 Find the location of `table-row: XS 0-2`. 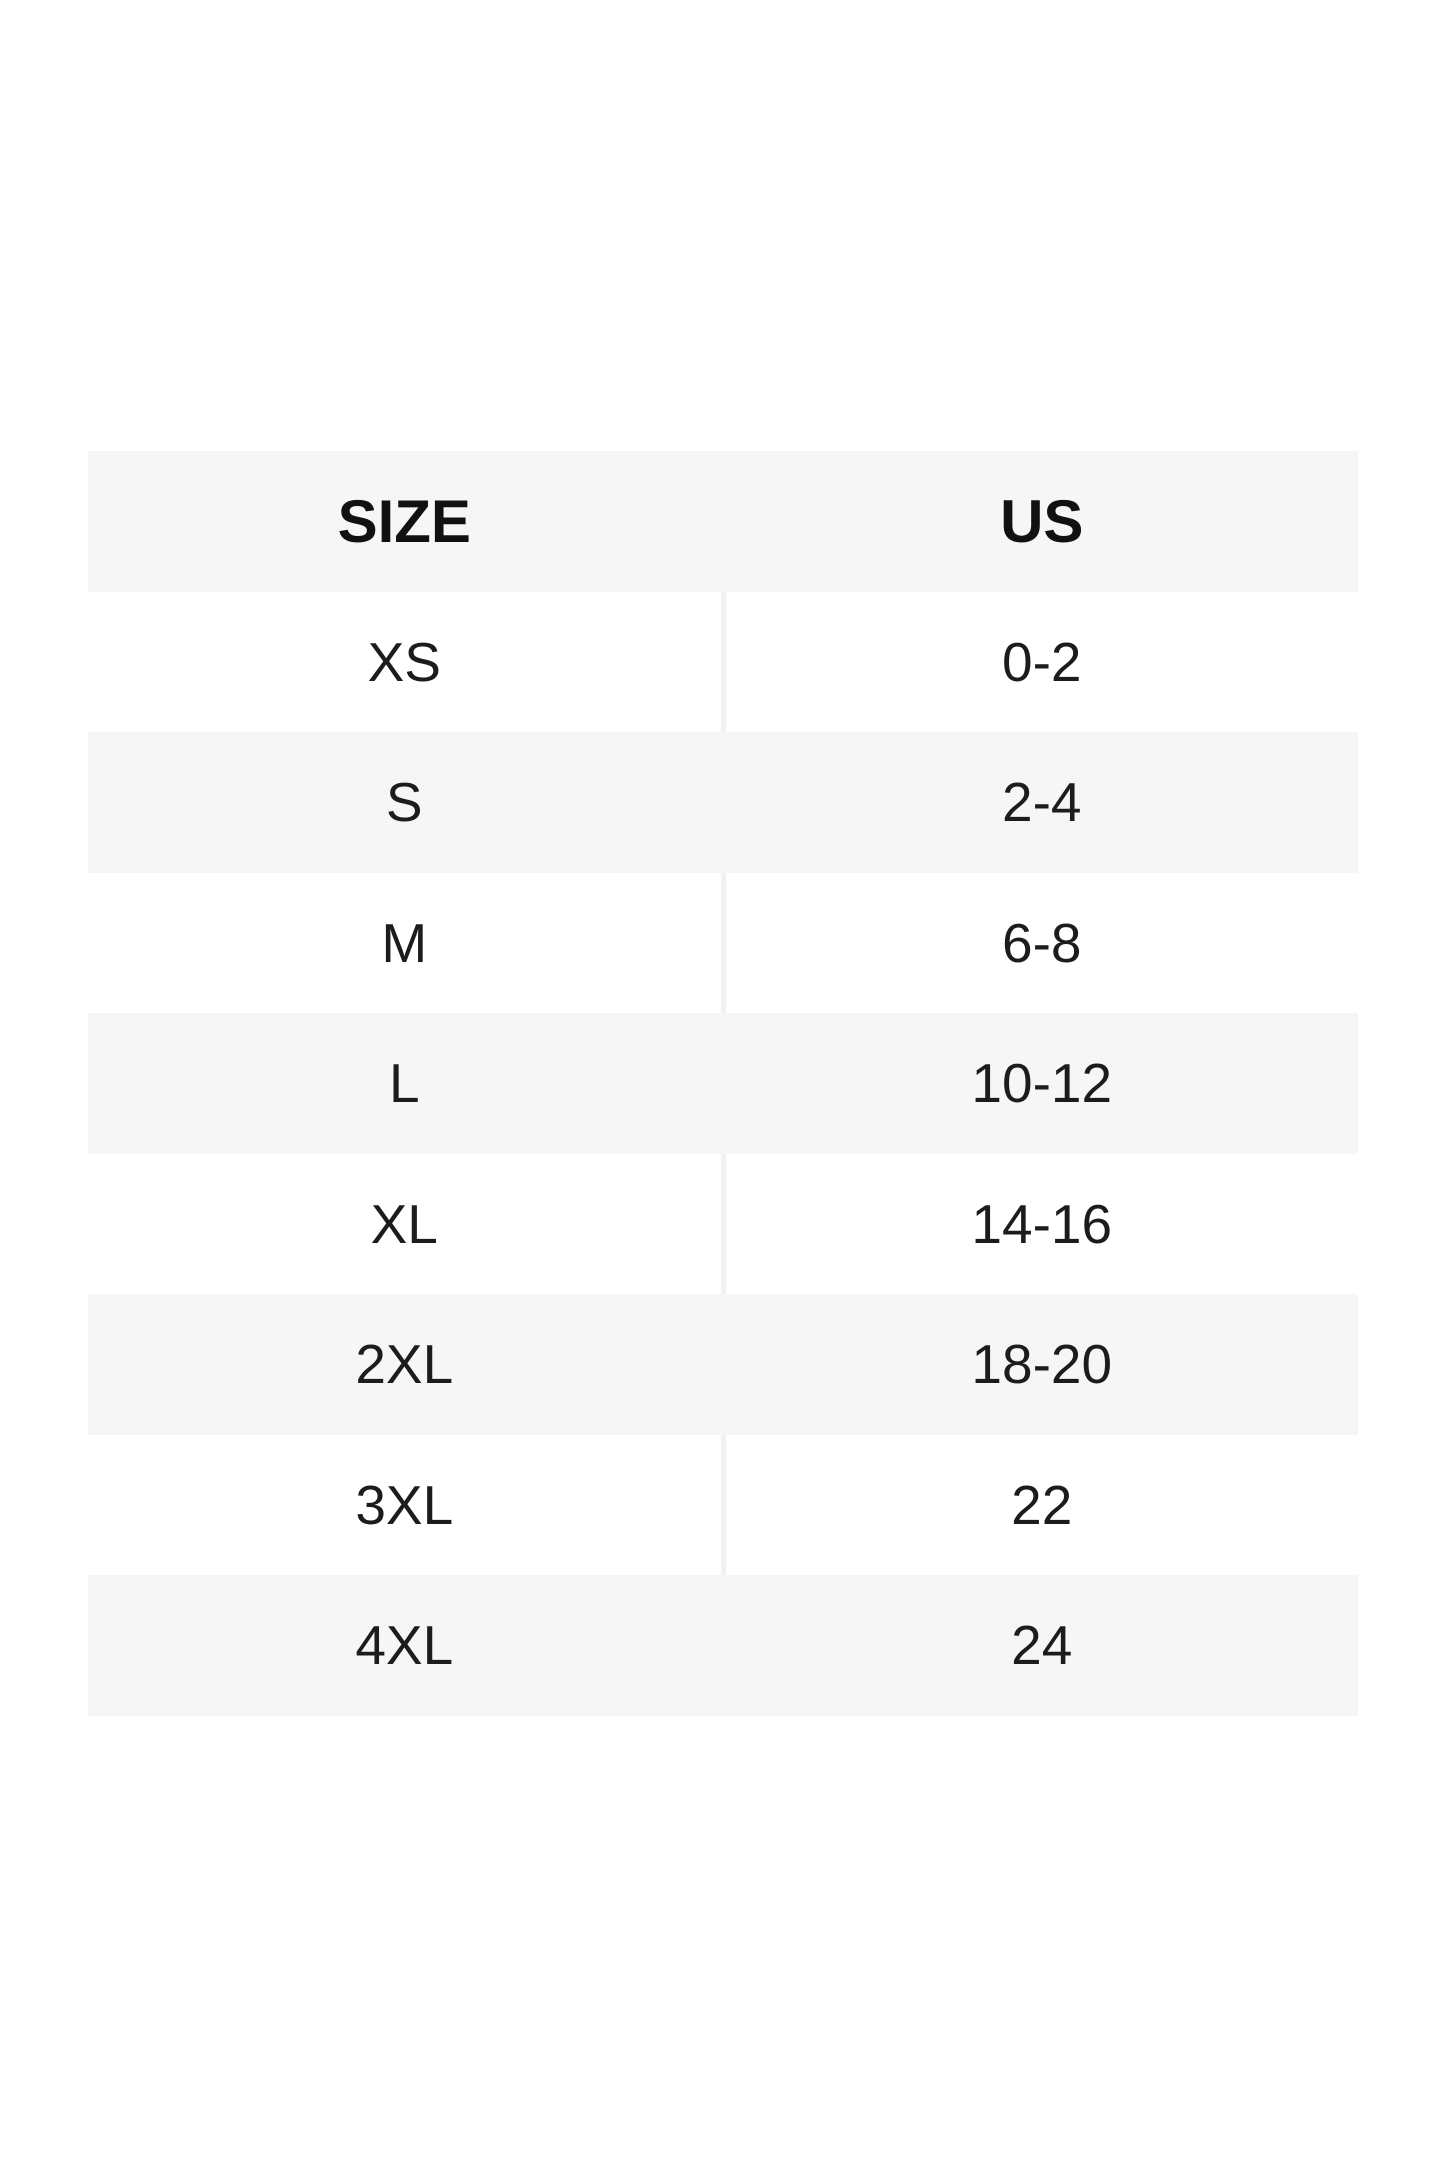

table-row: XS 0-2 is located at coordinates (723, 661).